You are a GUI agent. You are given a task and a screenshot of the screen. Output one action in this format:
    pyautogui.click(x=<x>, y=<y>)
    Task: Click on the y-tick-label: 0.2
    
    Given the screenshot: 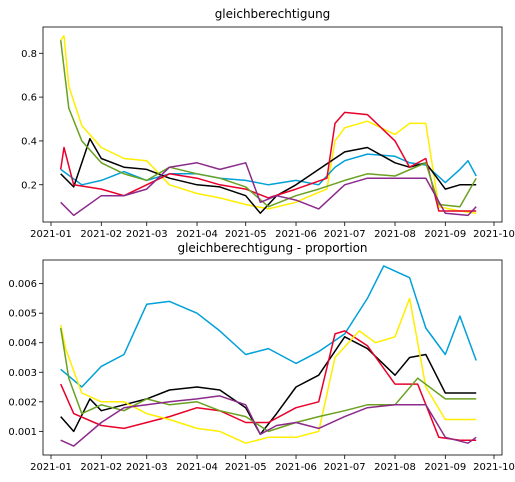 What is the action you would take?
    pyautogui.click(x=29, y=185)
    